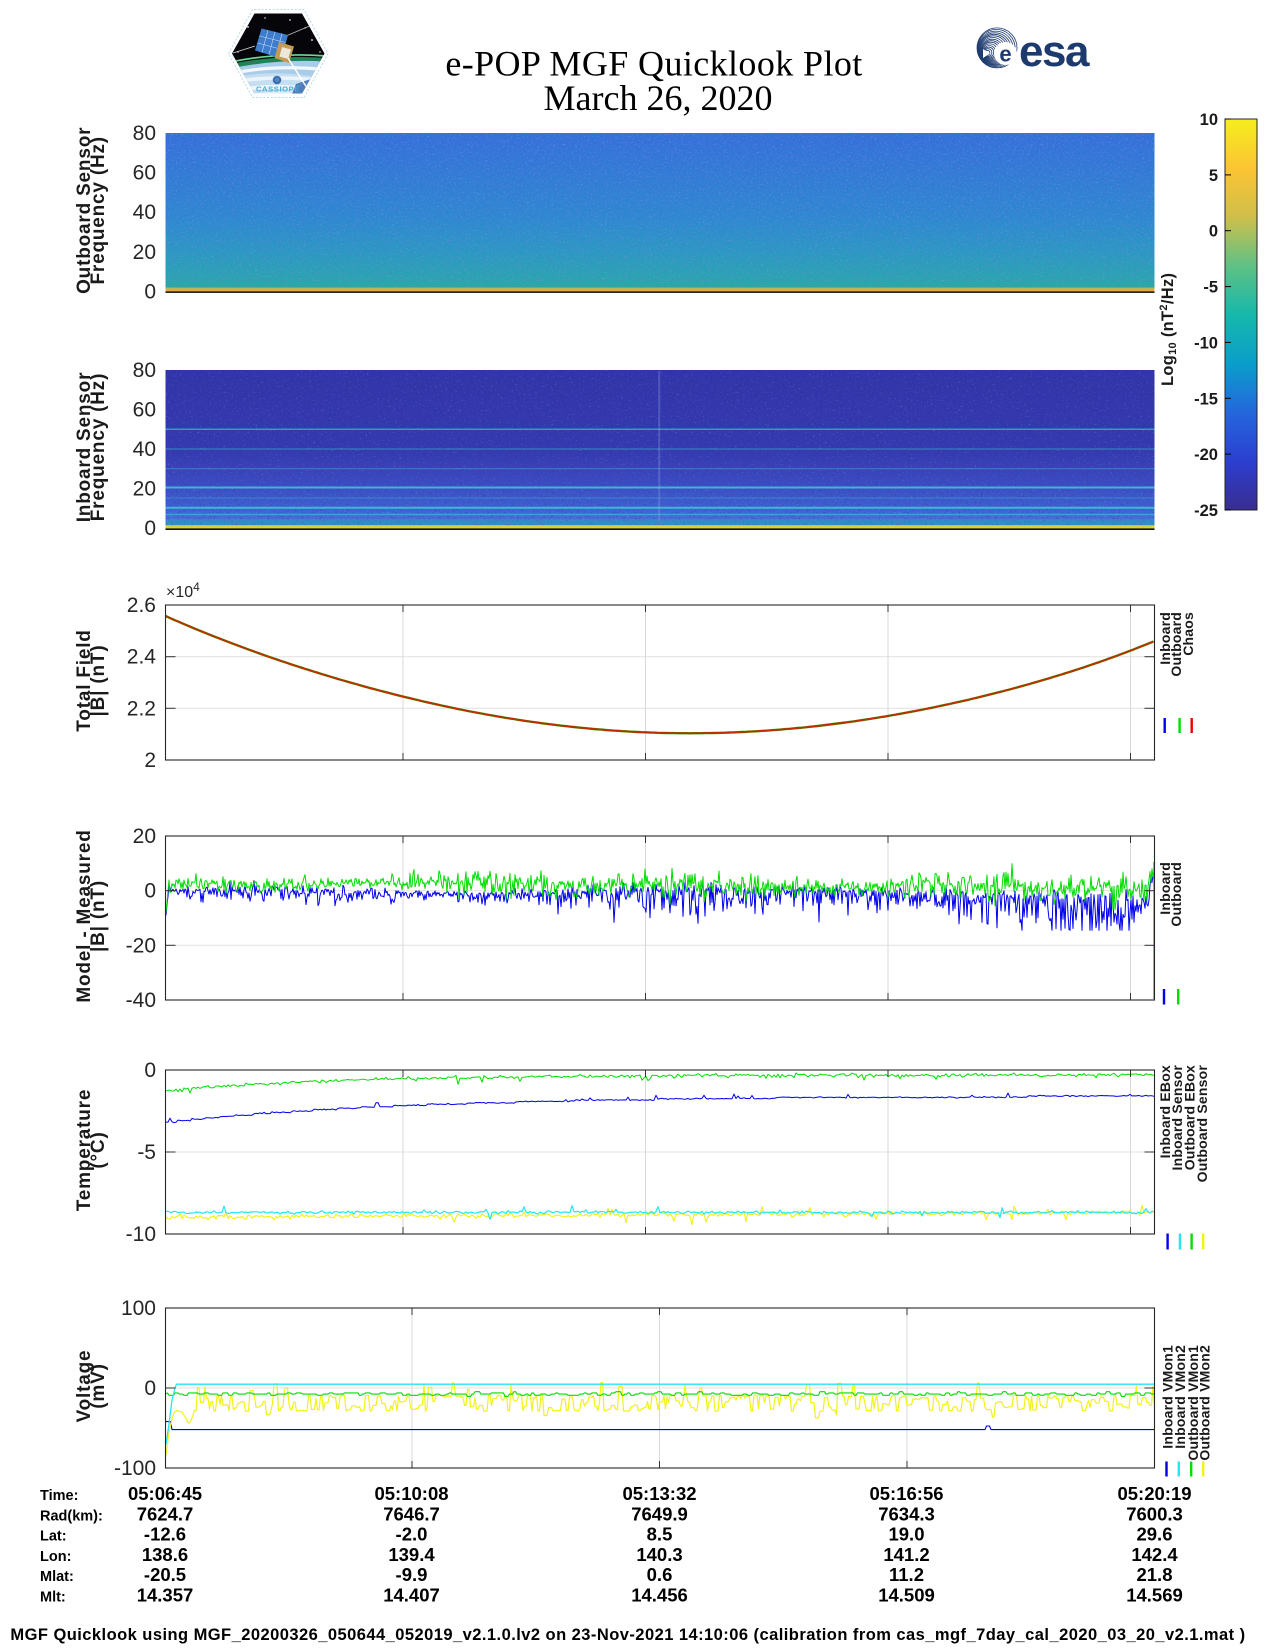  Describe the element at coordinates (1154, 1574) in the screenshot. I see `svg-text: 21.8` at that location.